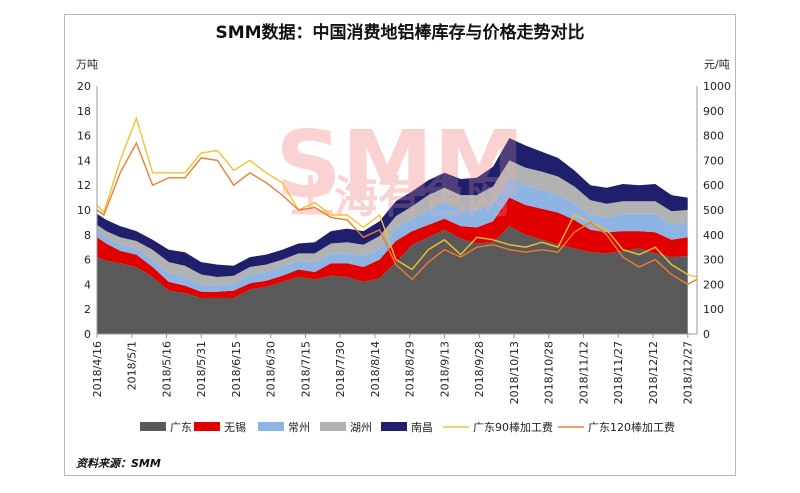 This screenshot has width=800, height=493. I want to click on y-left-tick-label: 10, so click(84, 210).